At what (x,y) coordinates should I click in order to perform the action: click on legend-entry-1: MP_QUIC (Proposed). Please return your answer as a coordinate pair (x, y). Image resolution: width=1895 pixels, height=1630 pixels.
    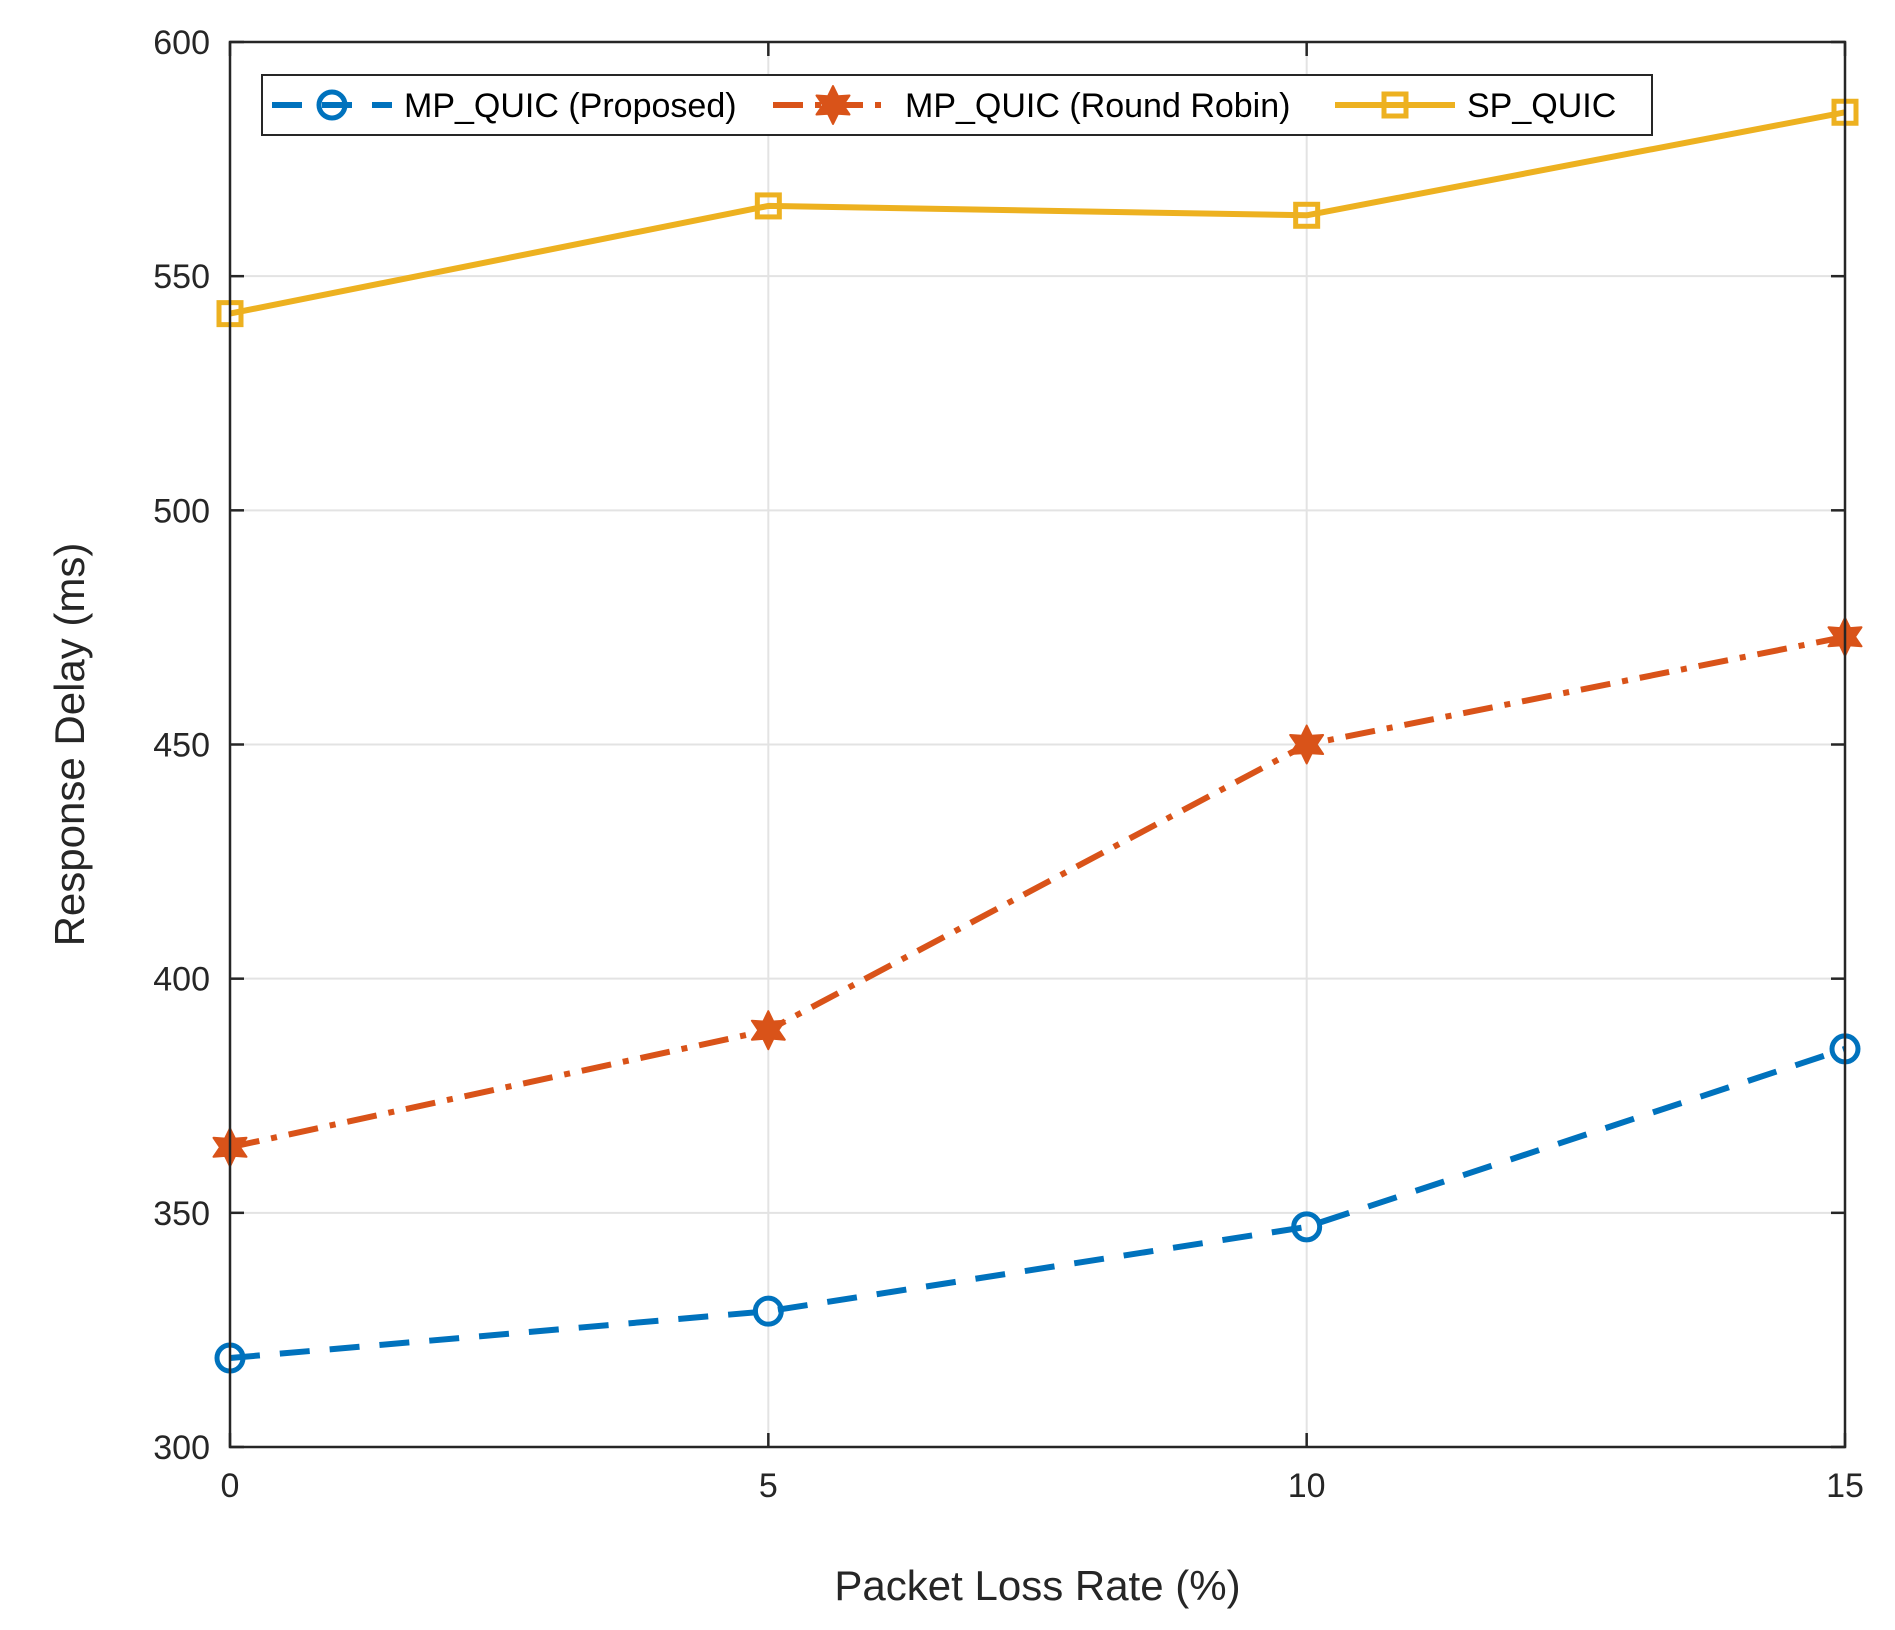
    Looking at the image, I should click on (504, 106).